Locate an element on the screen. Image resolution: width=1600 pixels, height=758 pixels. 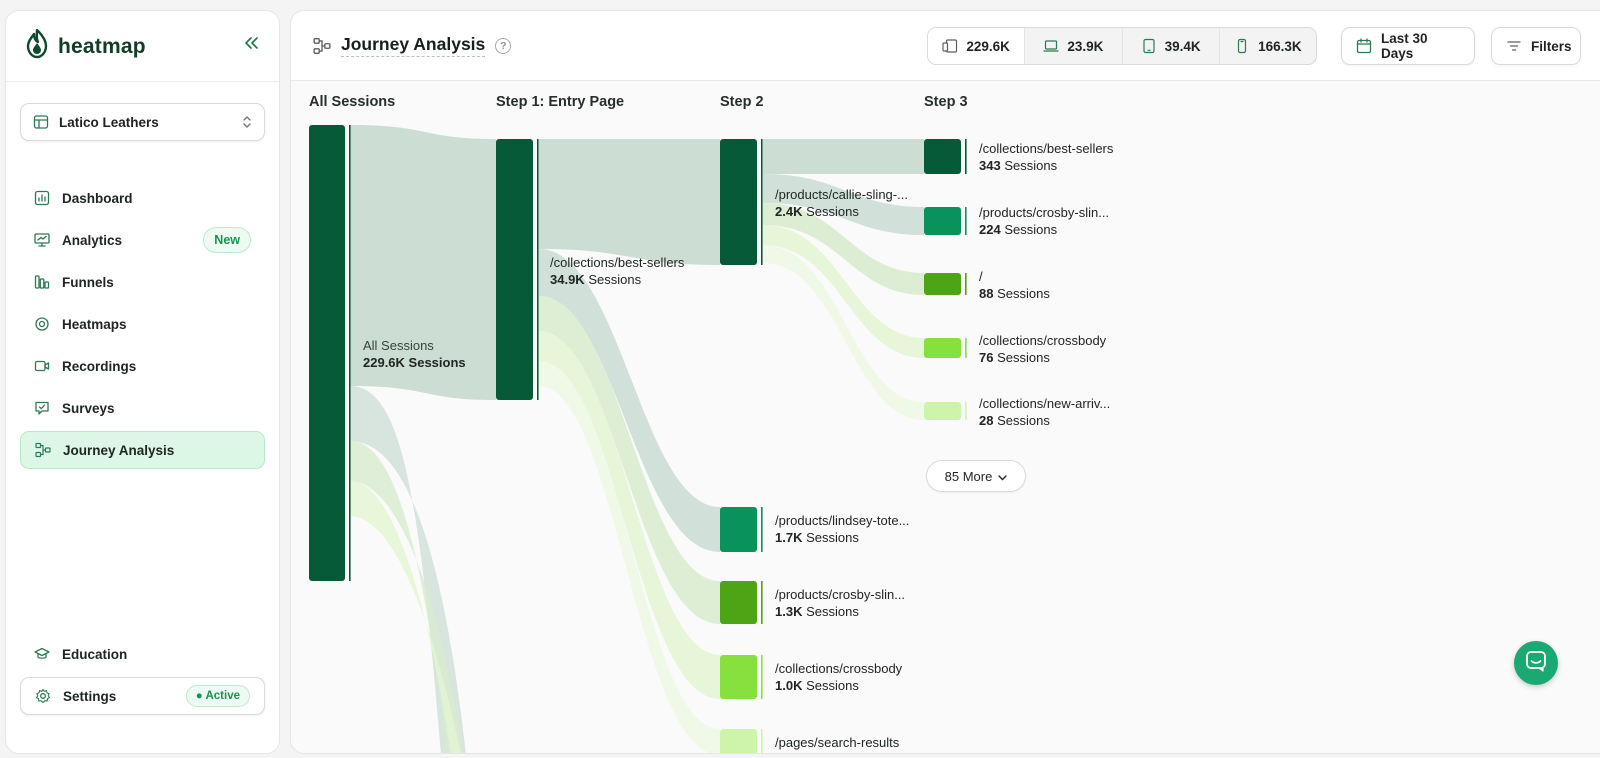
nav-item-journey-analysis: Journey Analysis is located at coordinates (142, 450).